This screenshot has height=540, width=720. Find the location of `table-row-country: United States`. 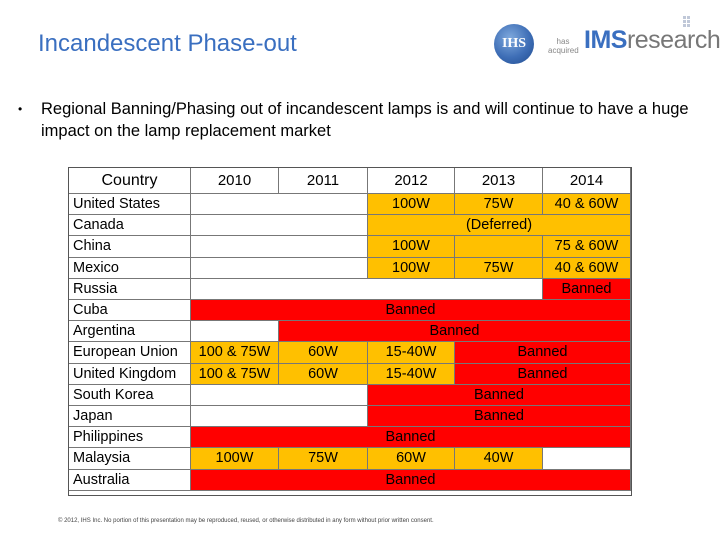

table-row-country: United States is located at coordinates (130, 205).